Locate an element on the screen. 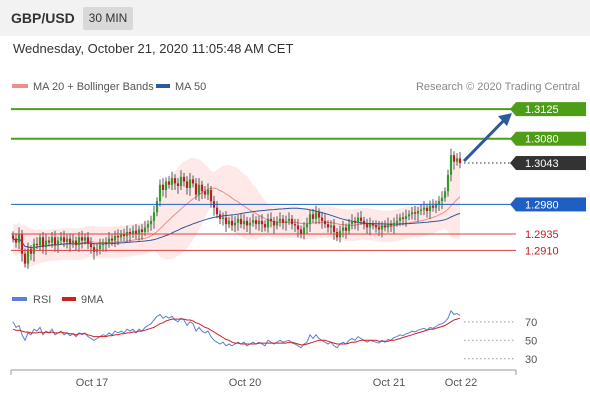 The width and height of the screenshot is (590, 400). rsi-panel: 70 50 30 is located at coordinates (274, 337).